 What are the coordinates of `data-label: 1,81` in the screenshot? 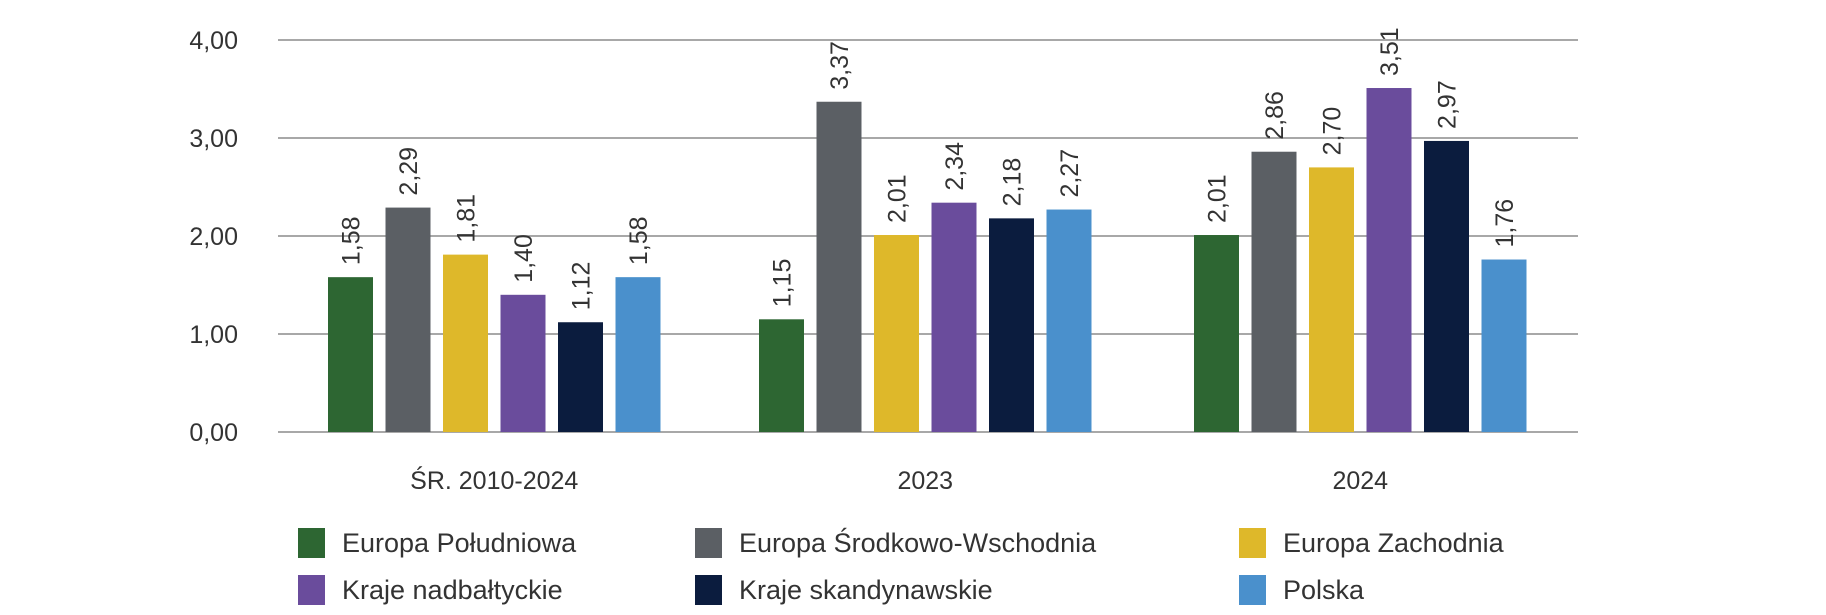 It's located at (467, 218).